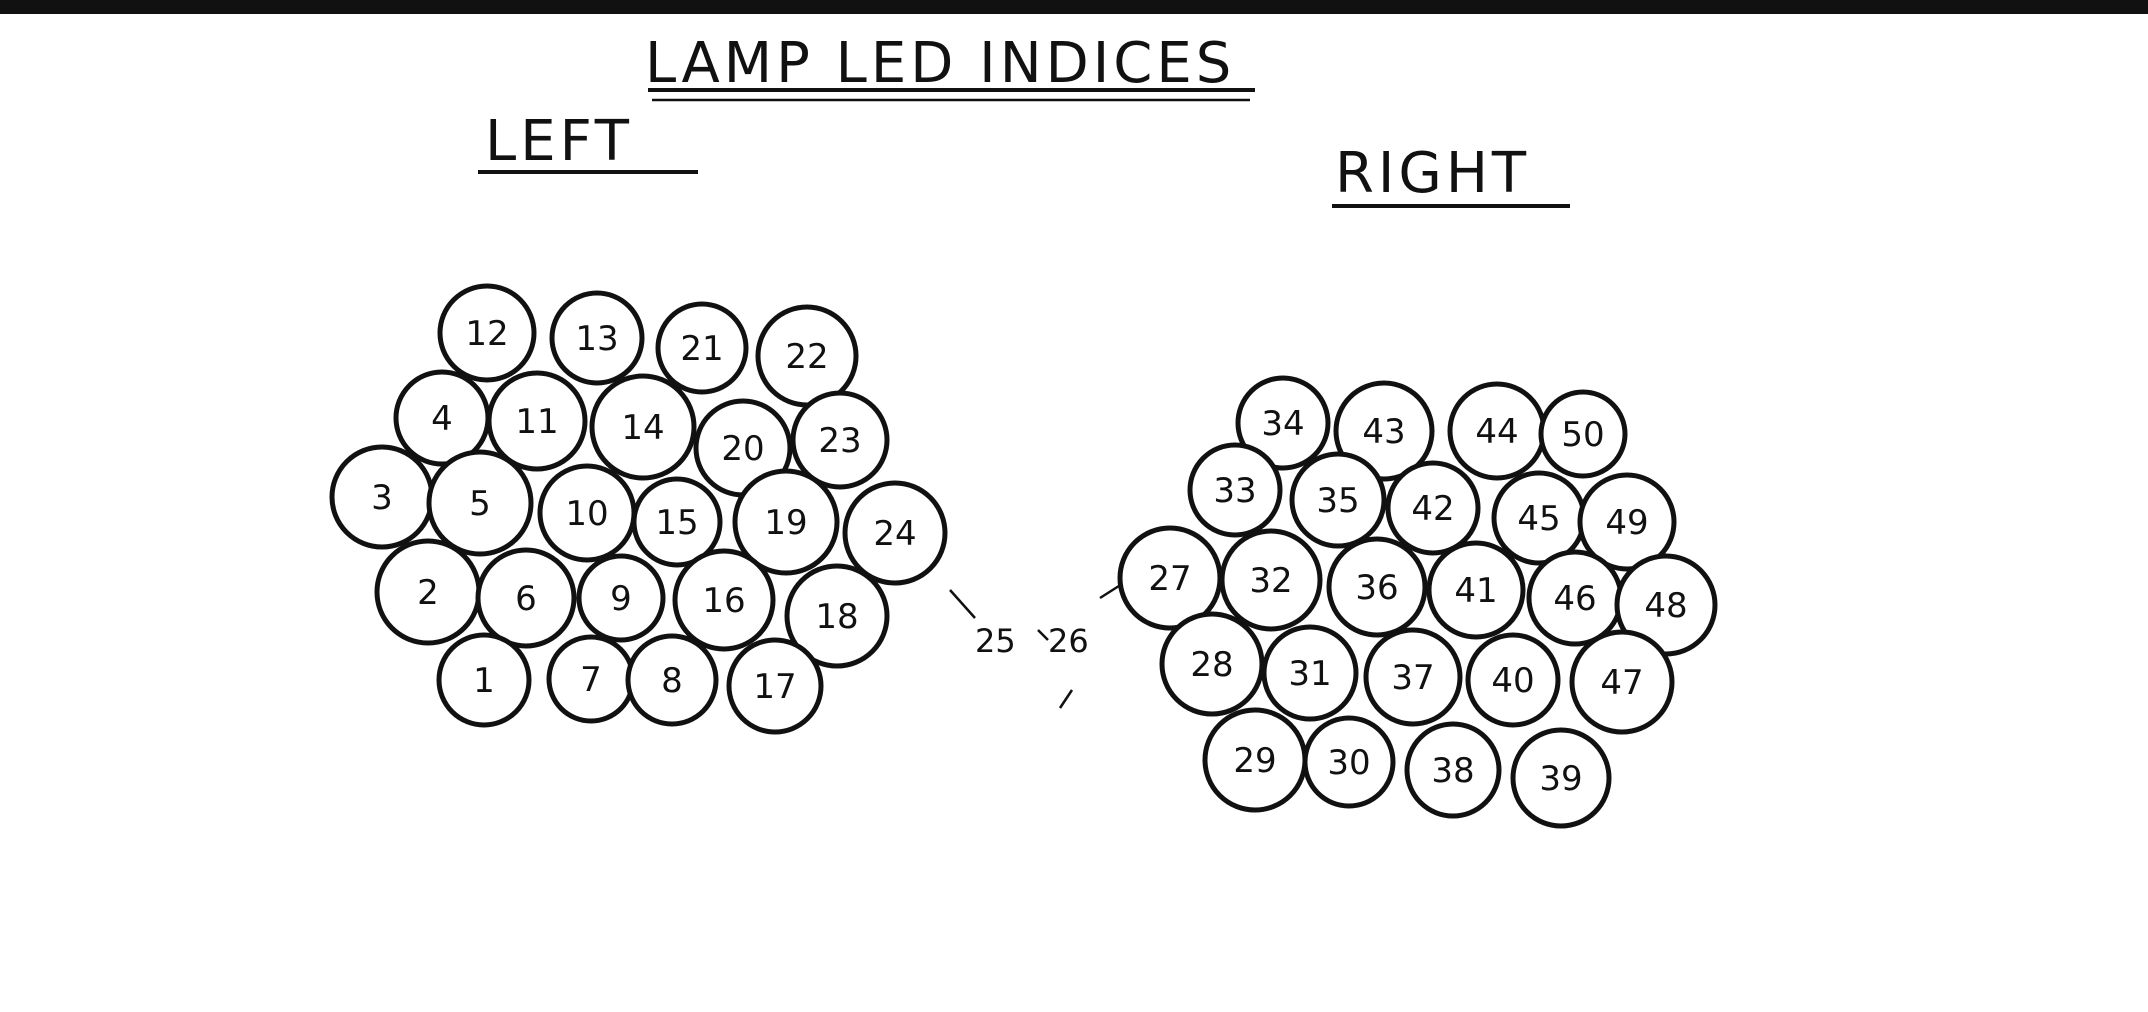  I want to click on led-label-50: 50, so click(1582, 435).